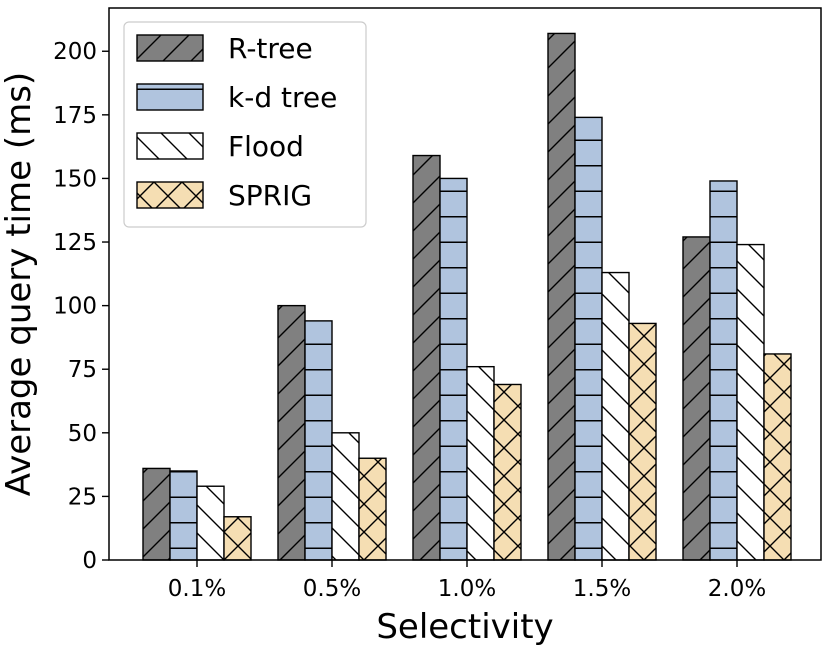 The image size is (830, 647). What do you see at coordinates (75, 179) in the screenshot?
I see `y-tick-label: 150` at bounding box center [75, 179].